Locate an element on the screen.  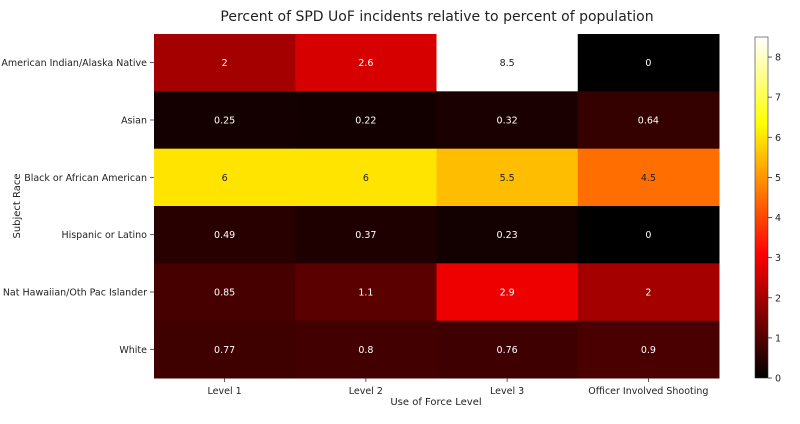
colorbar-tick-label: 5 is located at coordinates (778, 178).